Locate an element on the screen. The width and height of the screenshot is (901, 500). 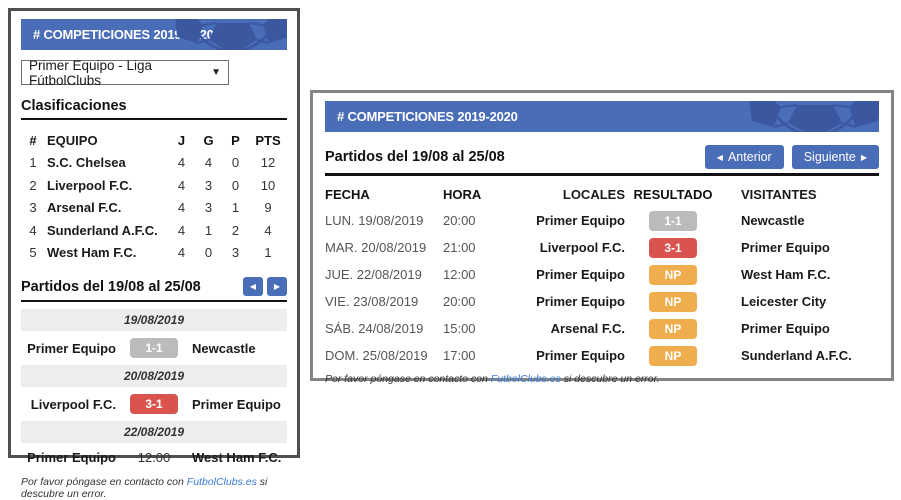
fixture-date: 20/08/2019 is located at coordinates (154, 376).